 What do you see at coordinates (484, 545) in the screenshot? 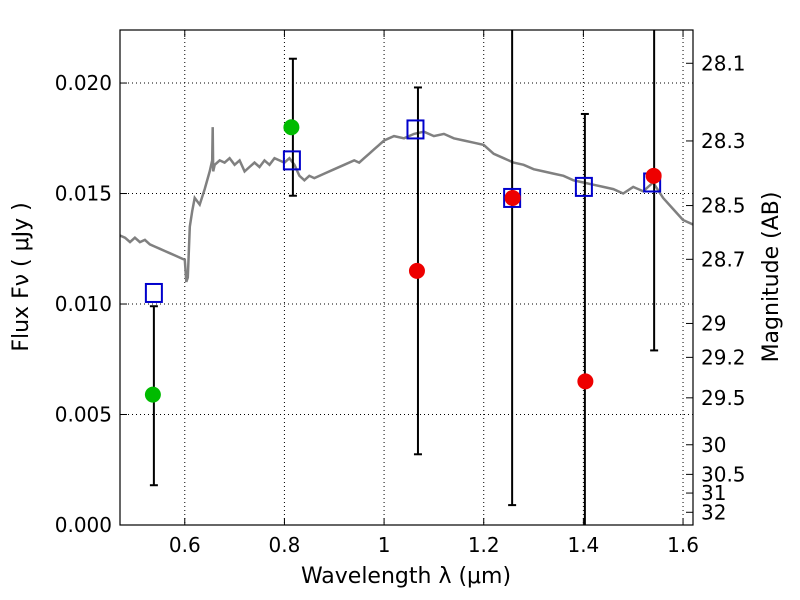
I see `x-tick-label: 1.2` at bounding box center [484, 545].